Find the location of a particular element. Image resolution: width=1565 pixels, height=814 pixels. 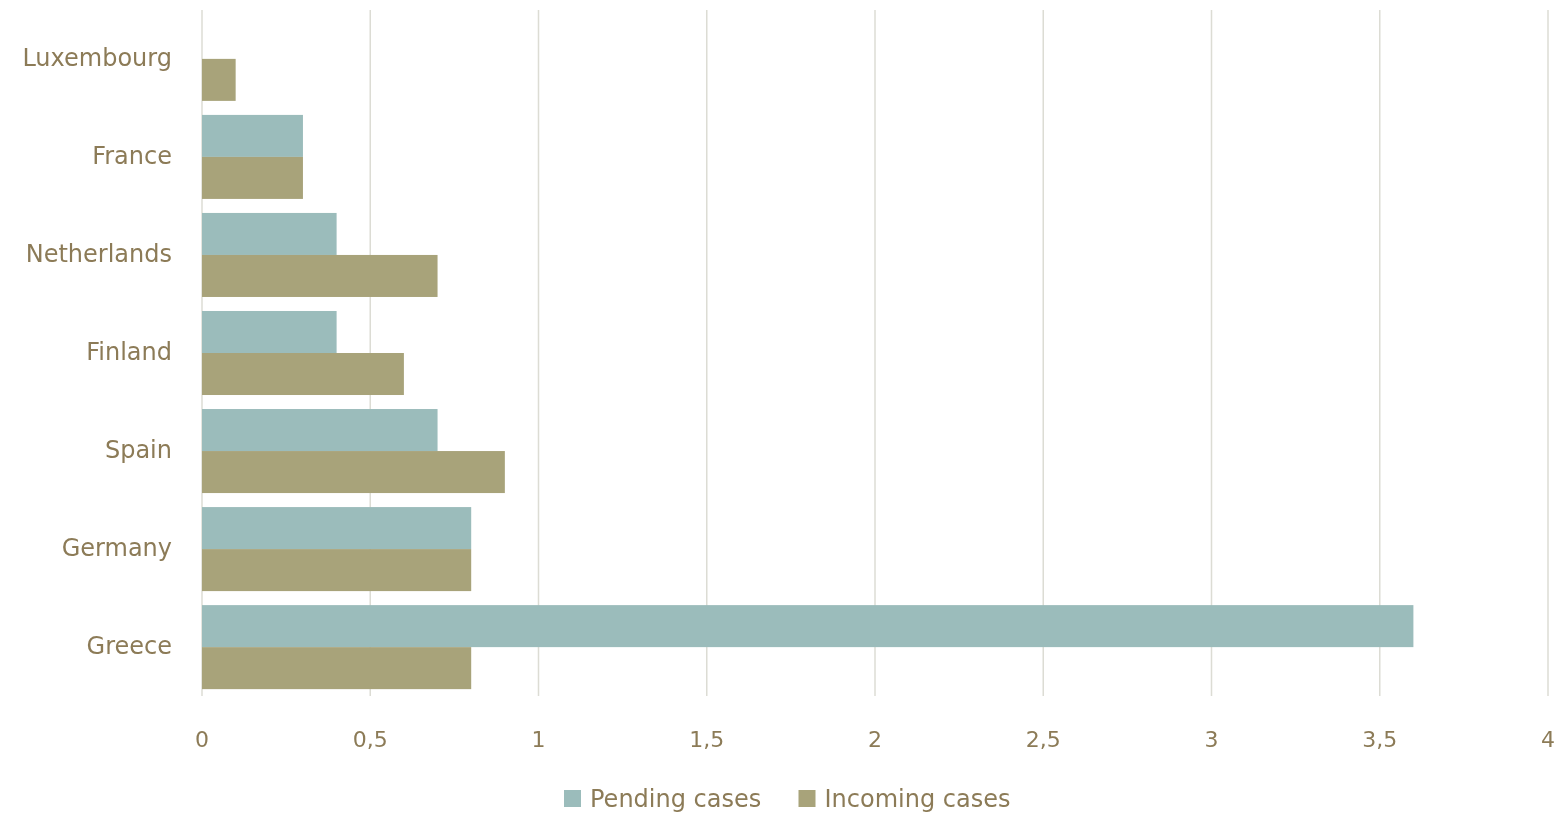

x-tick-label: 3 is located at coordinates (1211, 739).